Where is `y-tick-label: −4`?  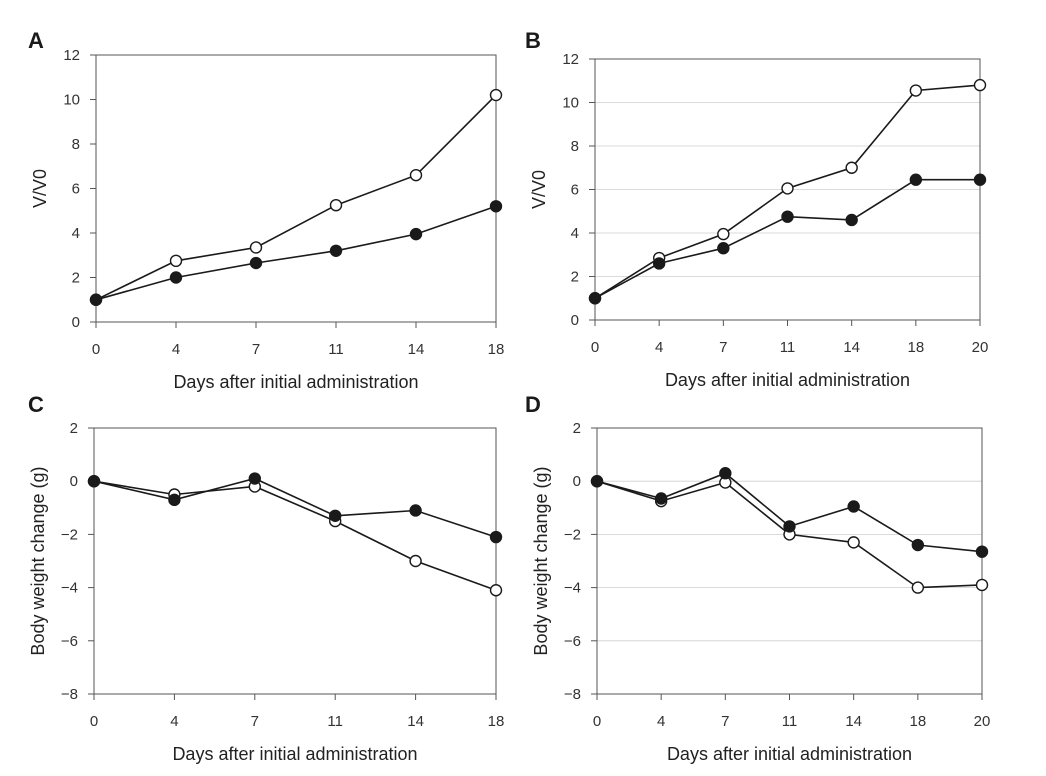 y-tick-label: −4 is located at coordinates (572, 588).